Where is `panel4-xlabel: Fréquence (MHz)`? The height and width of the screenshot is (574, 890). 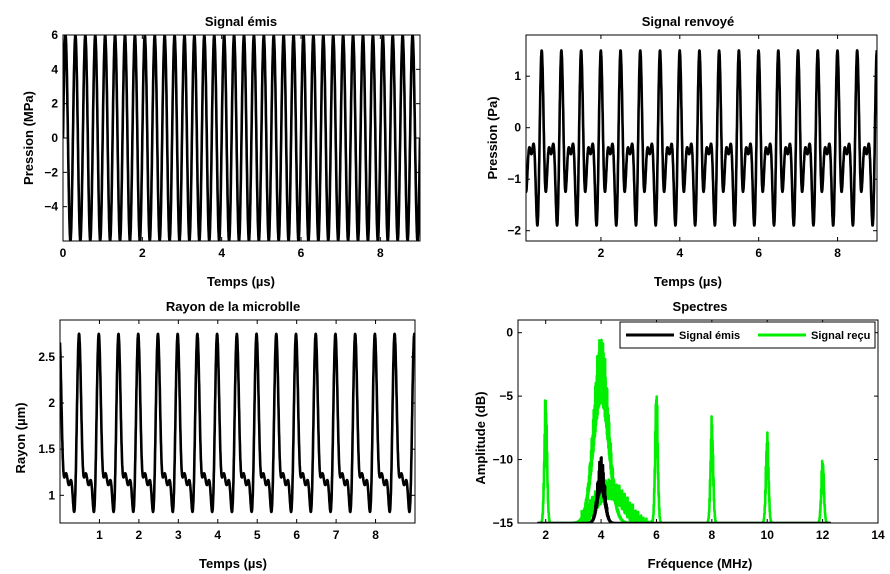 panel4-xlabel: Fréquence (MHz) is located at coordinates (700, 563).